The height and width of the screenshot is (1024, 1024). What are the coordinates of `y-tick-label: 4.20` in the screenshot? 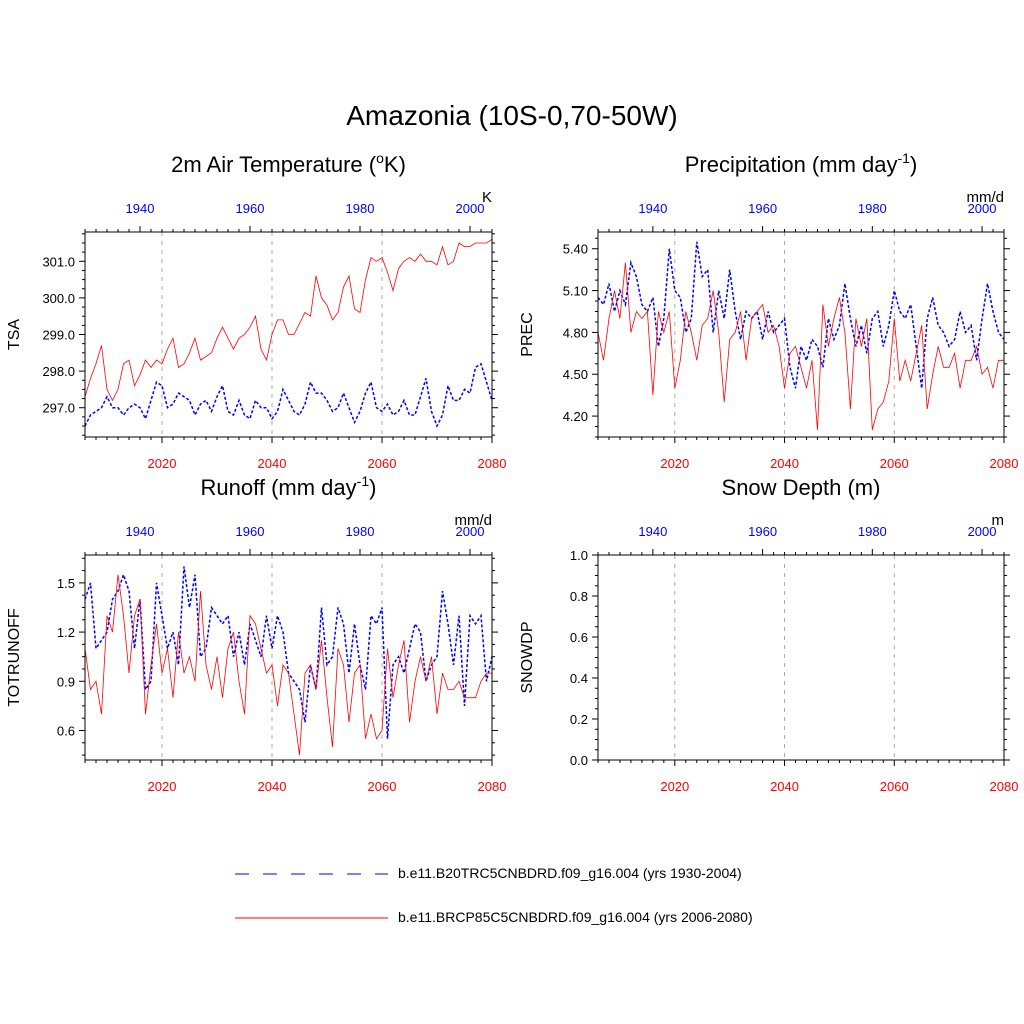 It's located at (575, 416).